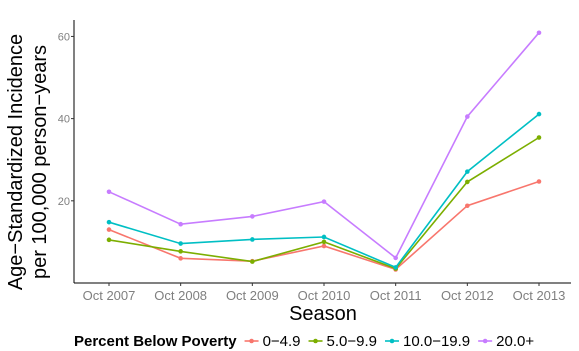 The image size is (579, 351). Describe the element at coordinates (109, 295) in the screenshot. I see `x-tick-label: Oct 2007` at that location.